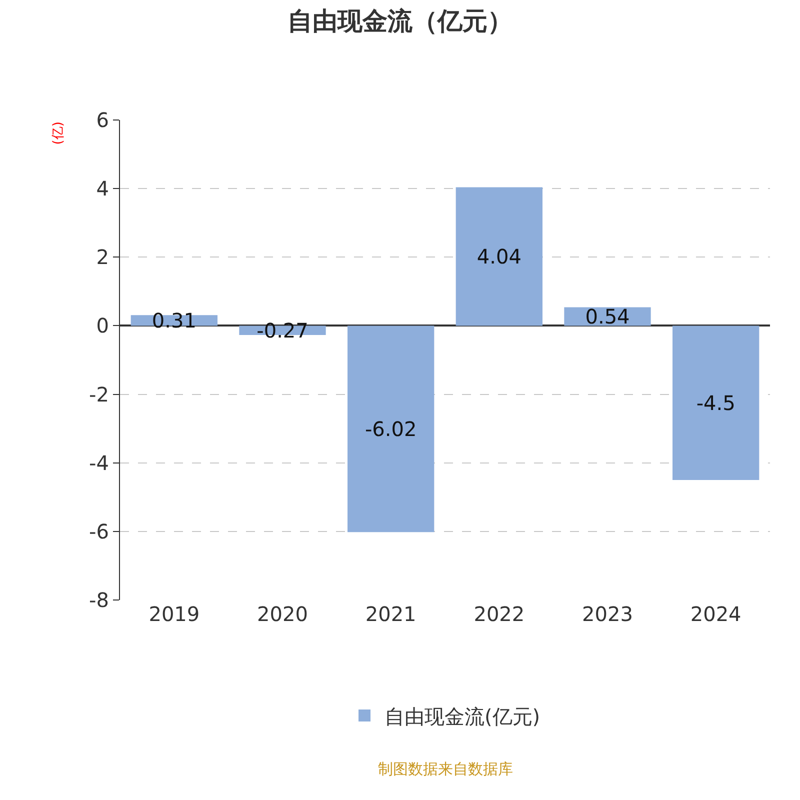  Describe the element at coordinates (58, 133) in the screenshot. I see `y-axis-title: (亿)` at that location.